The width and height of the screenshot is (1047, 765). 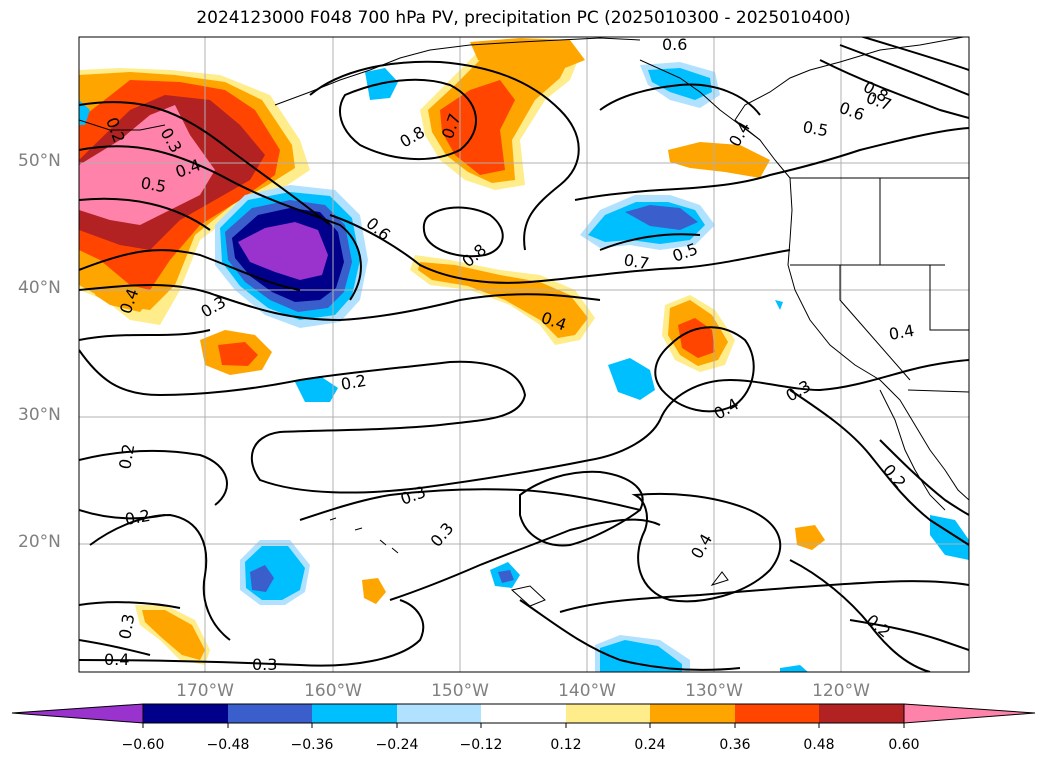 What do you see at coordinates (794, 668) in the screenshot?
I see `anomaly-bottom-right-negative` at bounding box center [794, 668].